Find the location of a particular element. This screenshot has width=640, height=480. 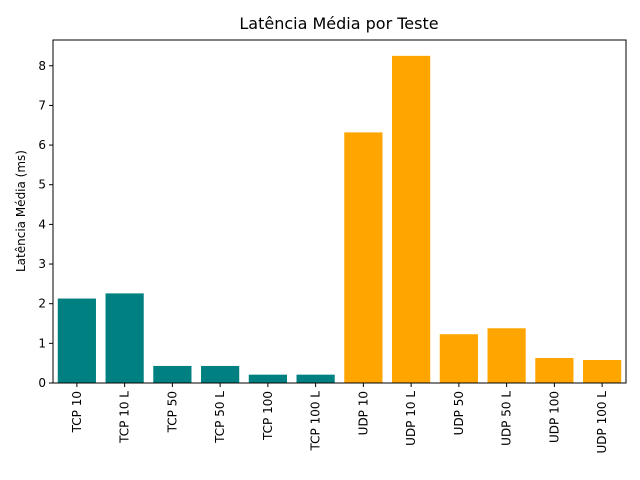

y-tick-label-0: 0 is located at coordinates (42, 383).